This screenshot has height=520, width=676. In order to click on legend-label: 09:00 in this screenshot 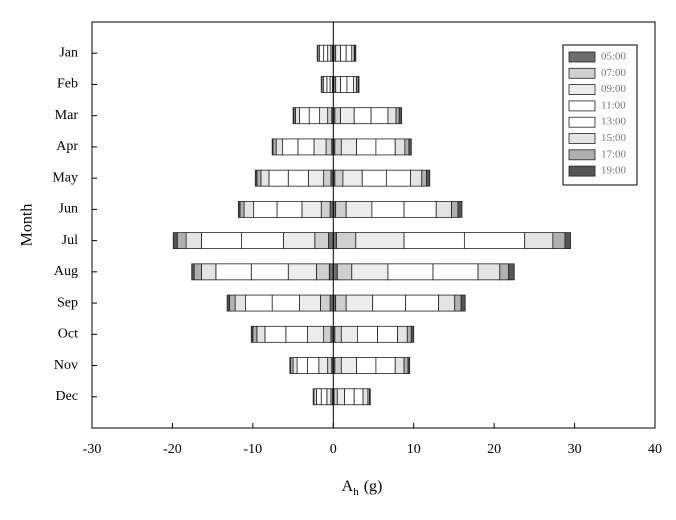, I will do `click(614, 89)`.